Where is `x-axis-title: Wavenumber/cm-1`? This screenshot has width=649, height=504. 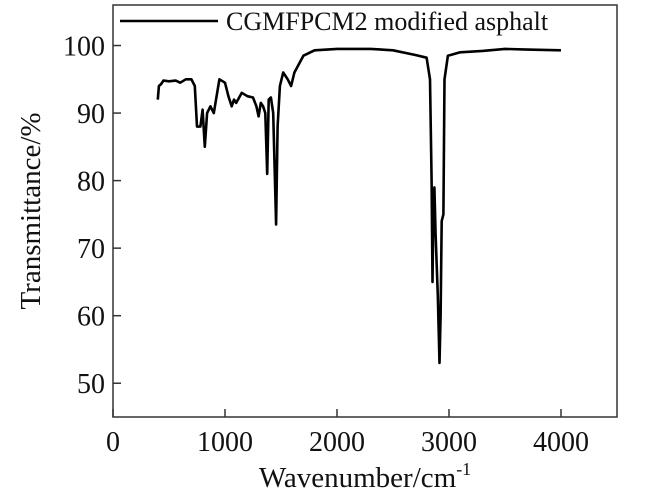 x-axis-title: Wavenumber/cm-1 is located at coordinates (365, 476).